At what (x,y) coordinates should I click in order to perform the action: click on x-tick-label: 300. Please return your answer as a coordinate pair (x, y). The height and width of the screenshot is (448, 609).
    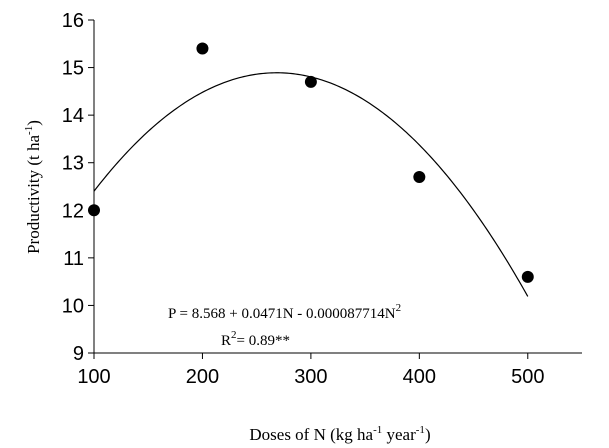
    Looking at the image, I should click on (310, 377).